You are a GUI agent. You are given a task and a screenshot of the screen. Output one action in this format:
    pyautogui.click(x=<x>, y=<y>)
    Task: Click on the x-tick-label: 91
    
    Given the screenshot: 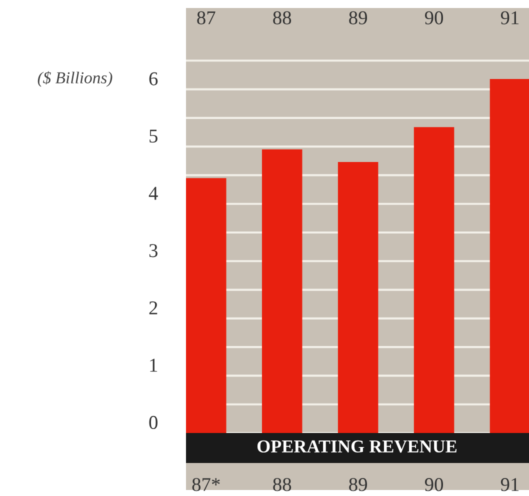 What is the action you would take?
    pyautogui.click(x=509, y=485)
    